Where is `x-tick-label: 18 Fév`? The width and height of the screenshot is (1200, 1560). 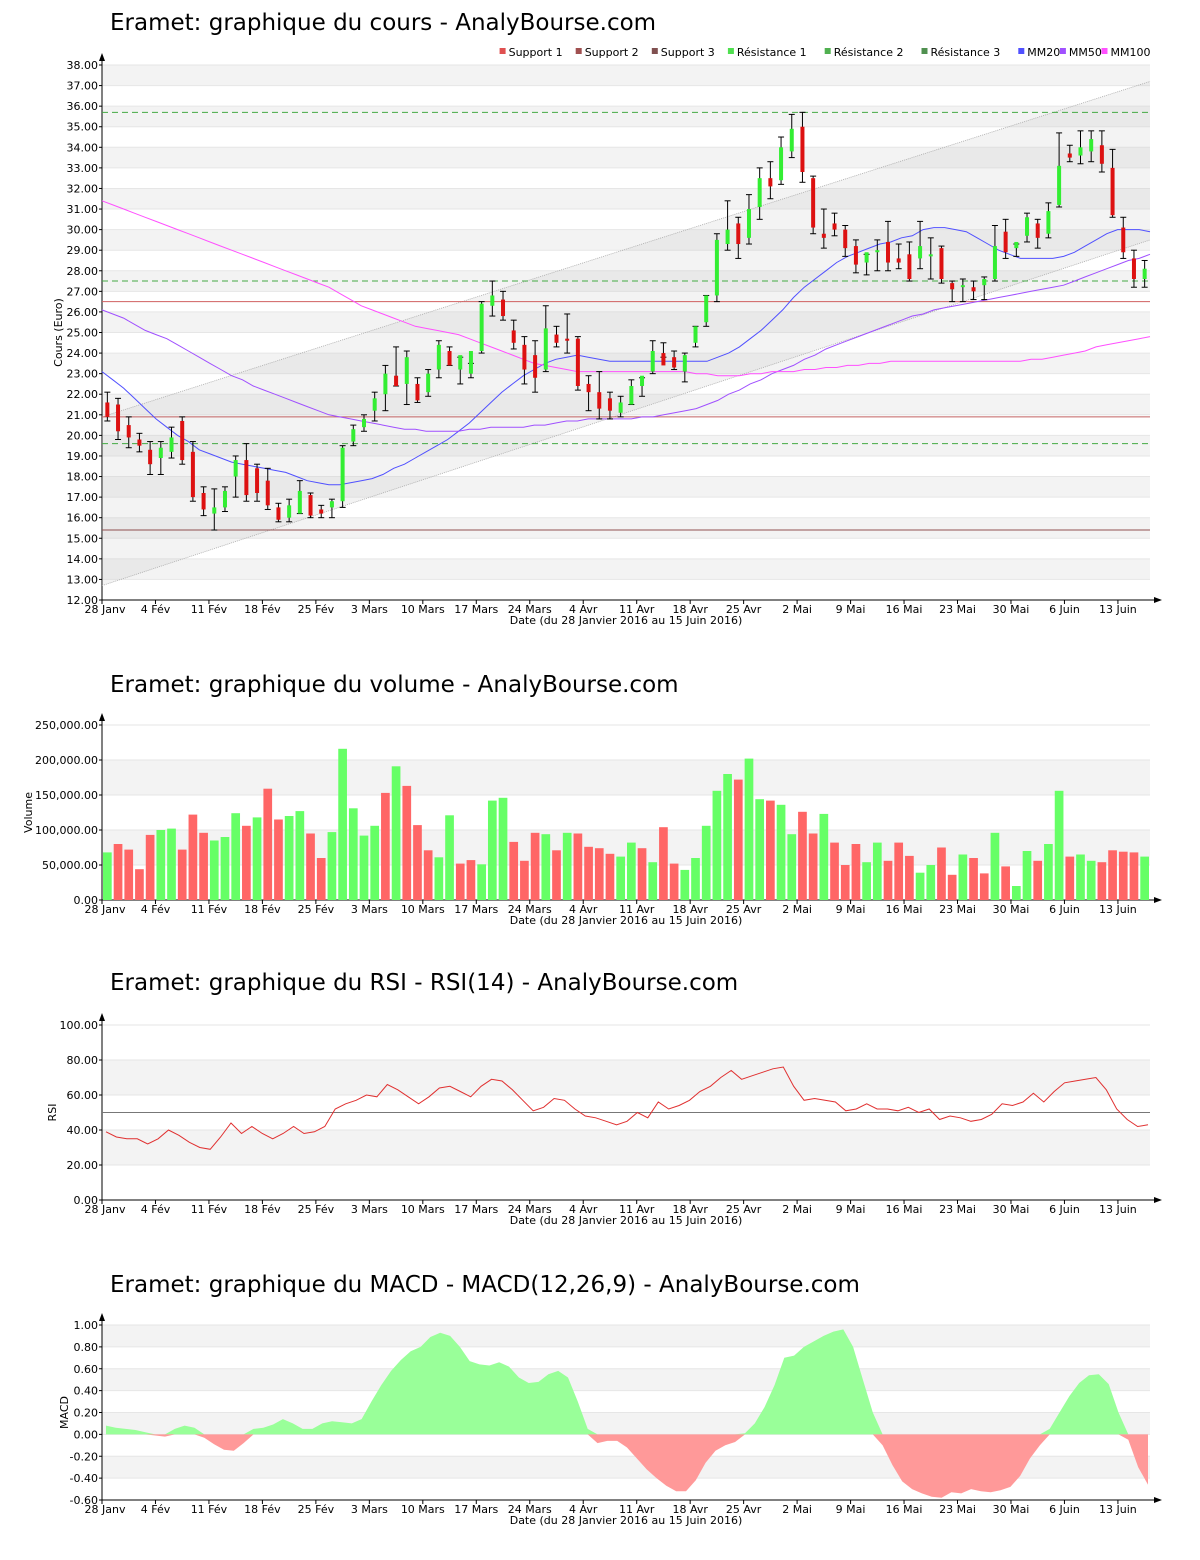
x-tick-label: 18 Fév is located at coordinates (262, 1509).